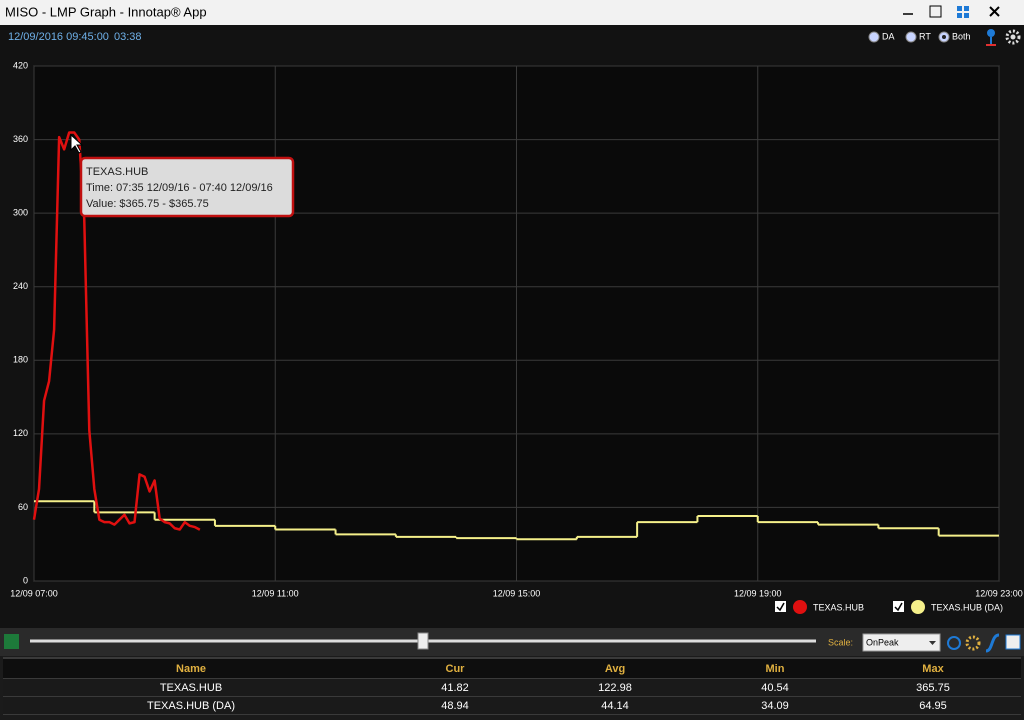 The height and width of the screenshot is (720, 1024). I want to click on timestamp: 12/09/2016 09:45:00, so click(58, 37).